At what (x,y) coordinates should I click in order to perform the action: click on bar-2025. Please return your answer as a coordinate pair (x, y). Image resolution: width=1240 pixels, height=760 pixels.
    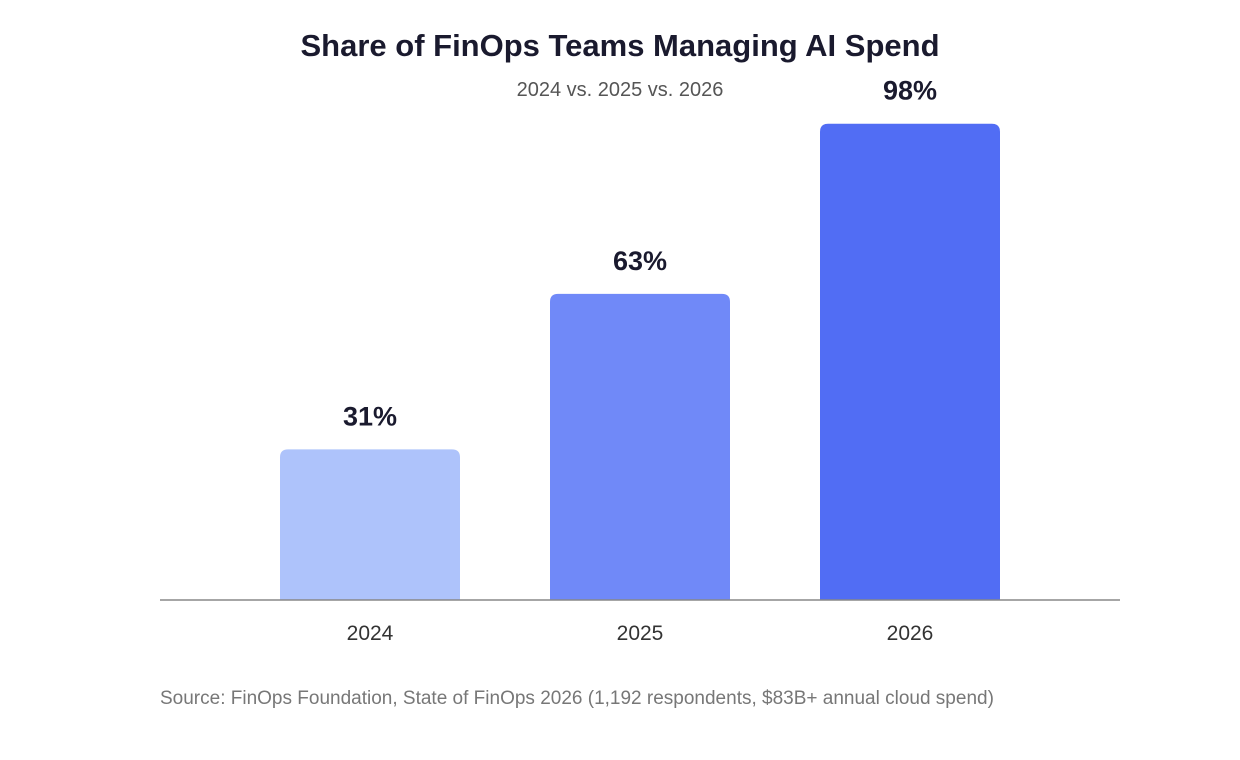
    Looking at the image, I should click on (640, 446).